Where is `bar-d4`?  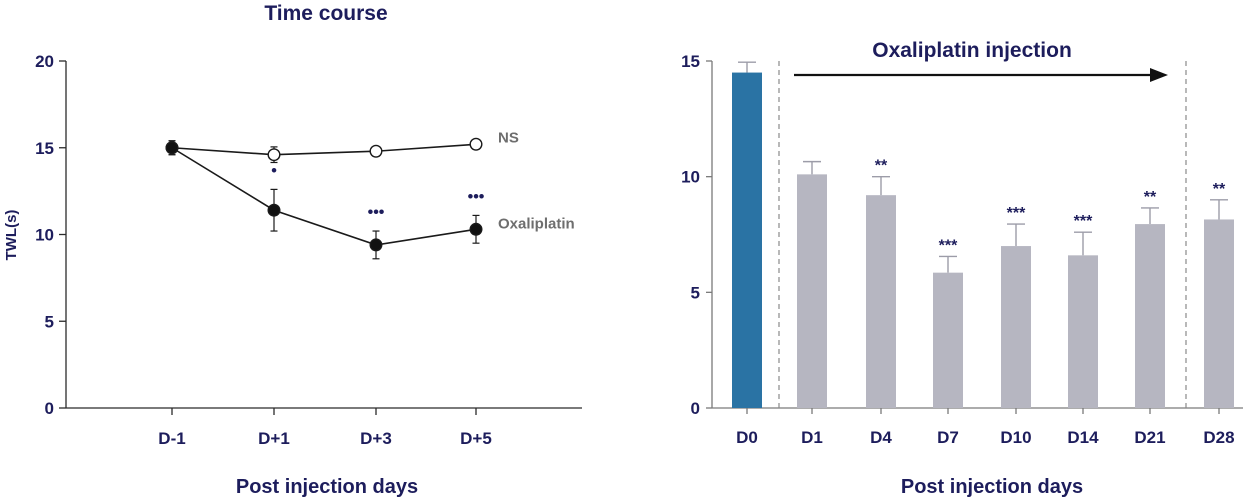
bar-d4 is located at coordinates (881, 301).